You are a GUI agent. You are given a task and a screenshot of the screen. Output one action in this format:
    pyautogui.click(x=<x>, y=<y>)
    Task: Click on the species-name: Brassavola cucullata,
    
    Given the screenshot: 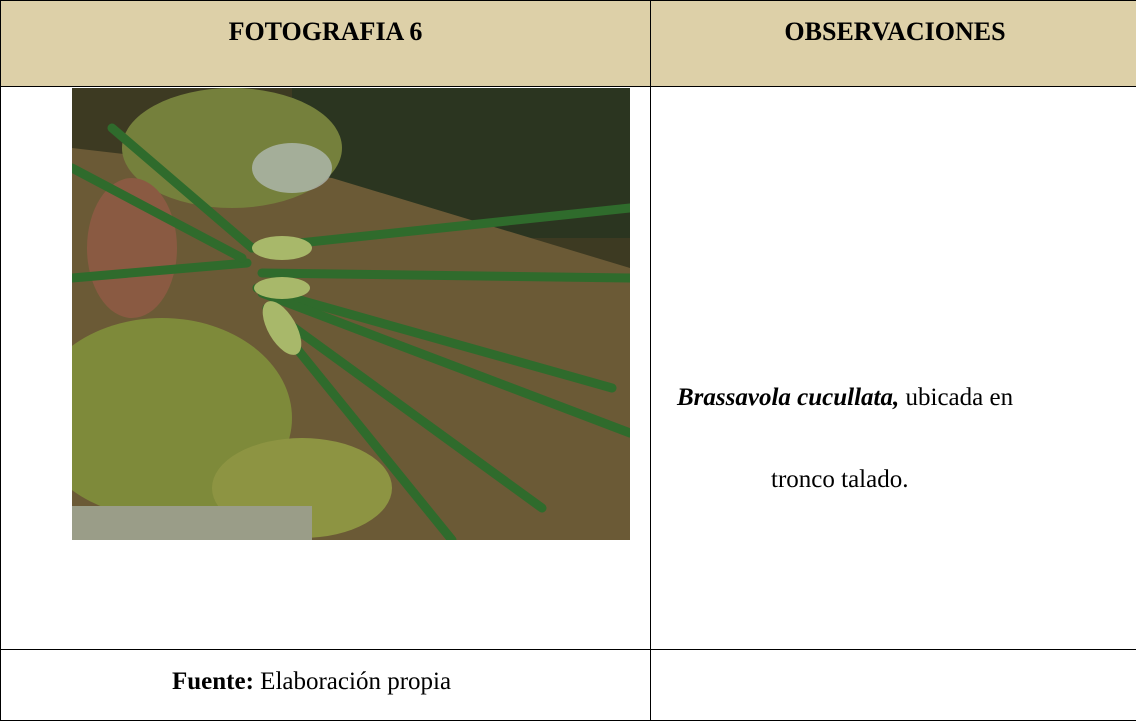 What is the action you would take?
    pyautogui.click(x=788, y=397)
    